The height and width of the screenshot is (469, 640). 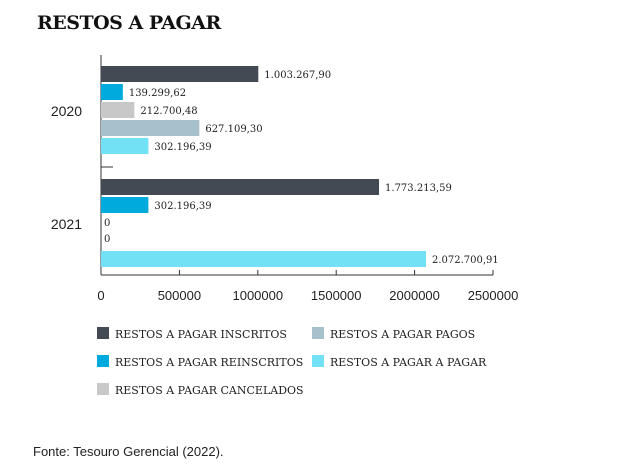 What do you see at coordinates (402, 334) in the screenshot?
I see `legend-label: RESTOS A PAGAR PAGOS` at bounding box center [402, 334].